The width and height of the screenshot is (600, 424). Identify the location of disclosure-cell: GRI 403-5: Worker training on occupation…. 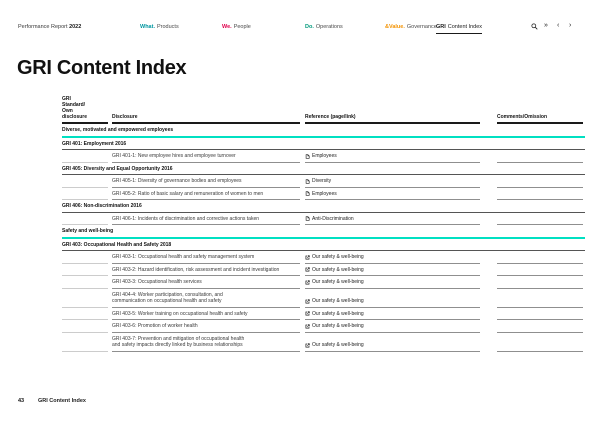
(206, 314).